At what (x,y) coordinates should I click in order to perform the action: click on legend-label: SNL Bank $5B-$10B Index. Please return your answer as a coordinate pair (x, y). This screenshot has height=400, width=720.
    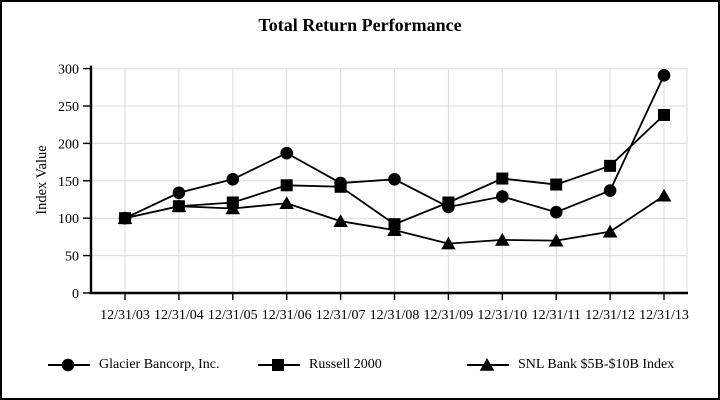
    Looking at the image, I should click on (596, 364).